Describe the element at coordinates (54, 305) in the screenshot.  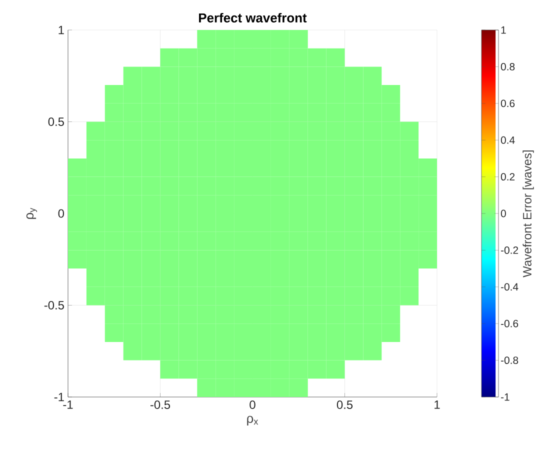
I see `y-tick-label: -0.5` at that location.